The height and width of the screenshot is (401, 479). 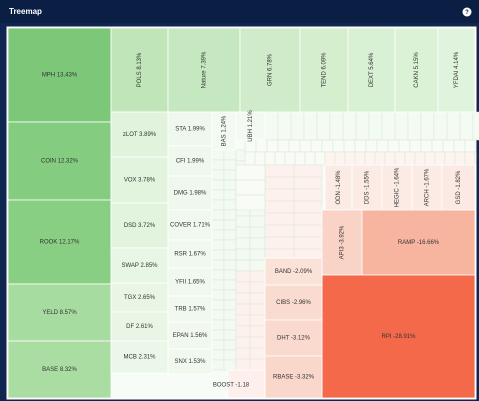 I want to click on tile-label: STA 1.99%, so click(x=190, y=130).